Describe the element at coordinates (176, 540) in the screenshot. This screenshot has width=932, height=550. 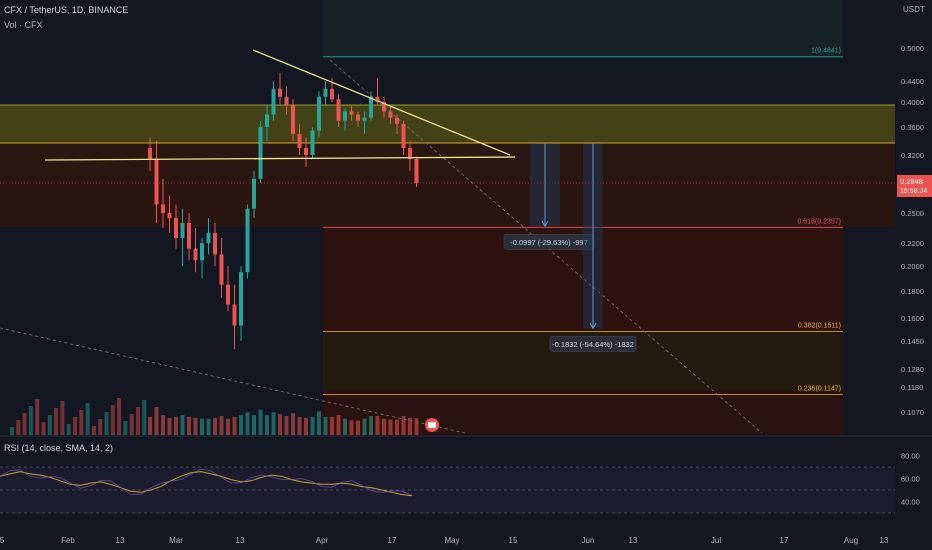
I see `time-tick: Mar` at that location.